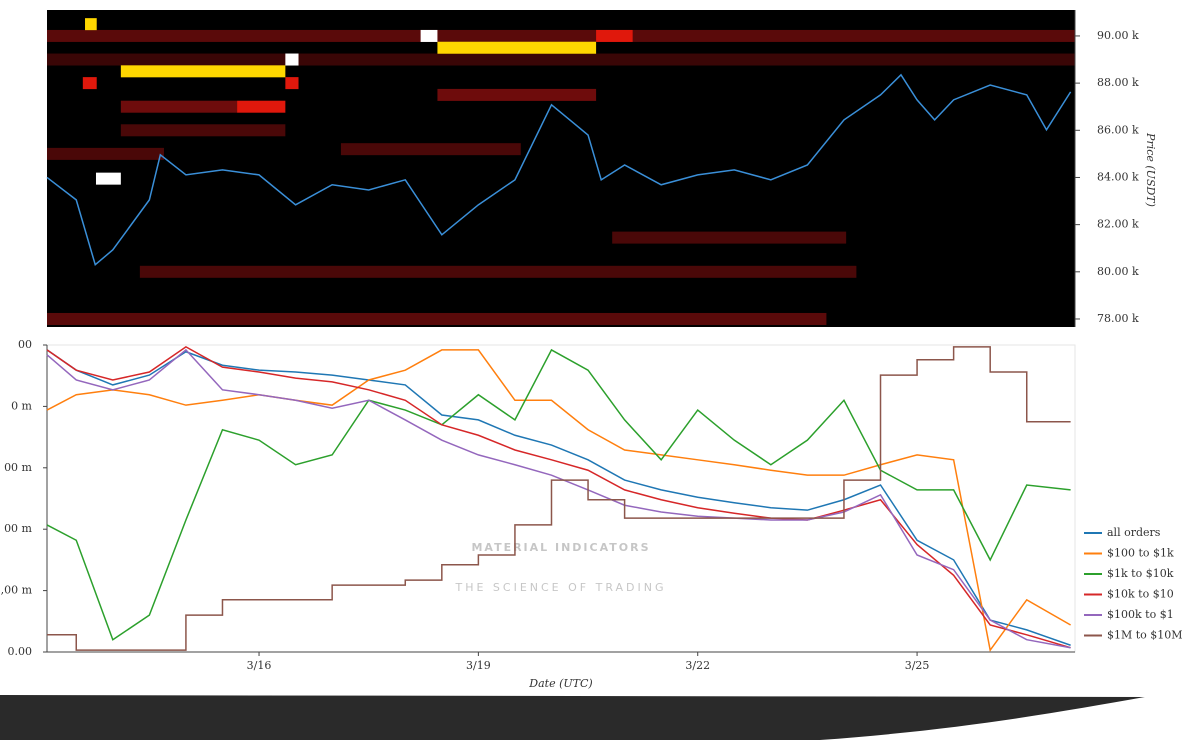 The width and height of the screenshot is (1184, 740). I want to click on y-tick-label: 0 m, so click(21, 405).